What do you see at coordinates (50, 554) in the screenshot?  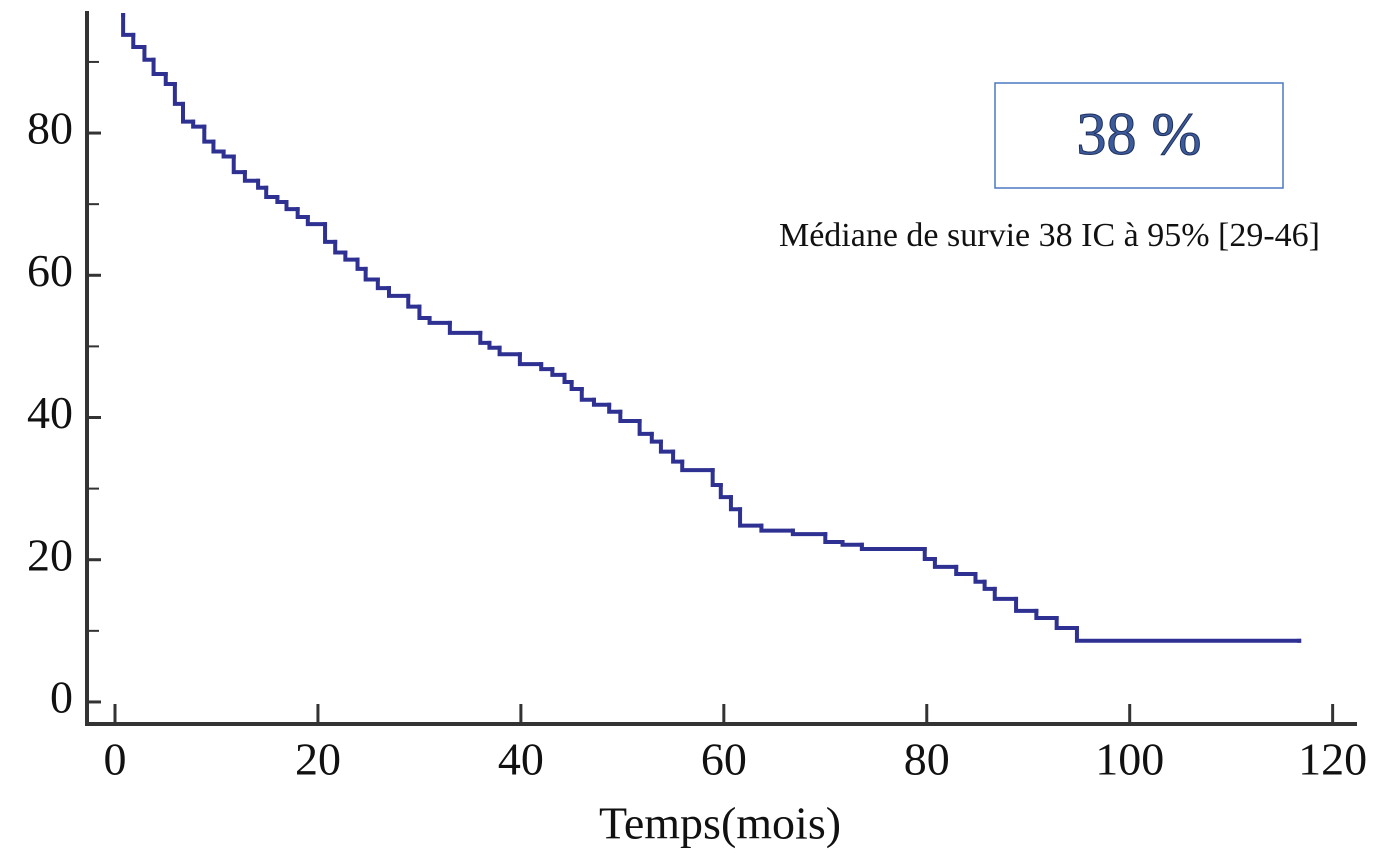 I see `y-tick-label: 20` at bounding box center [50, 554].